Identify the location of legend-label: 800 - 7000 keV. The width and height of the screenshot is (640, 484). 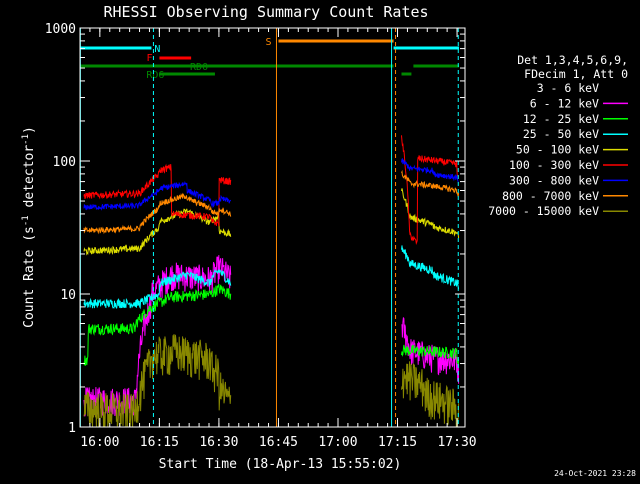
(550, 196).